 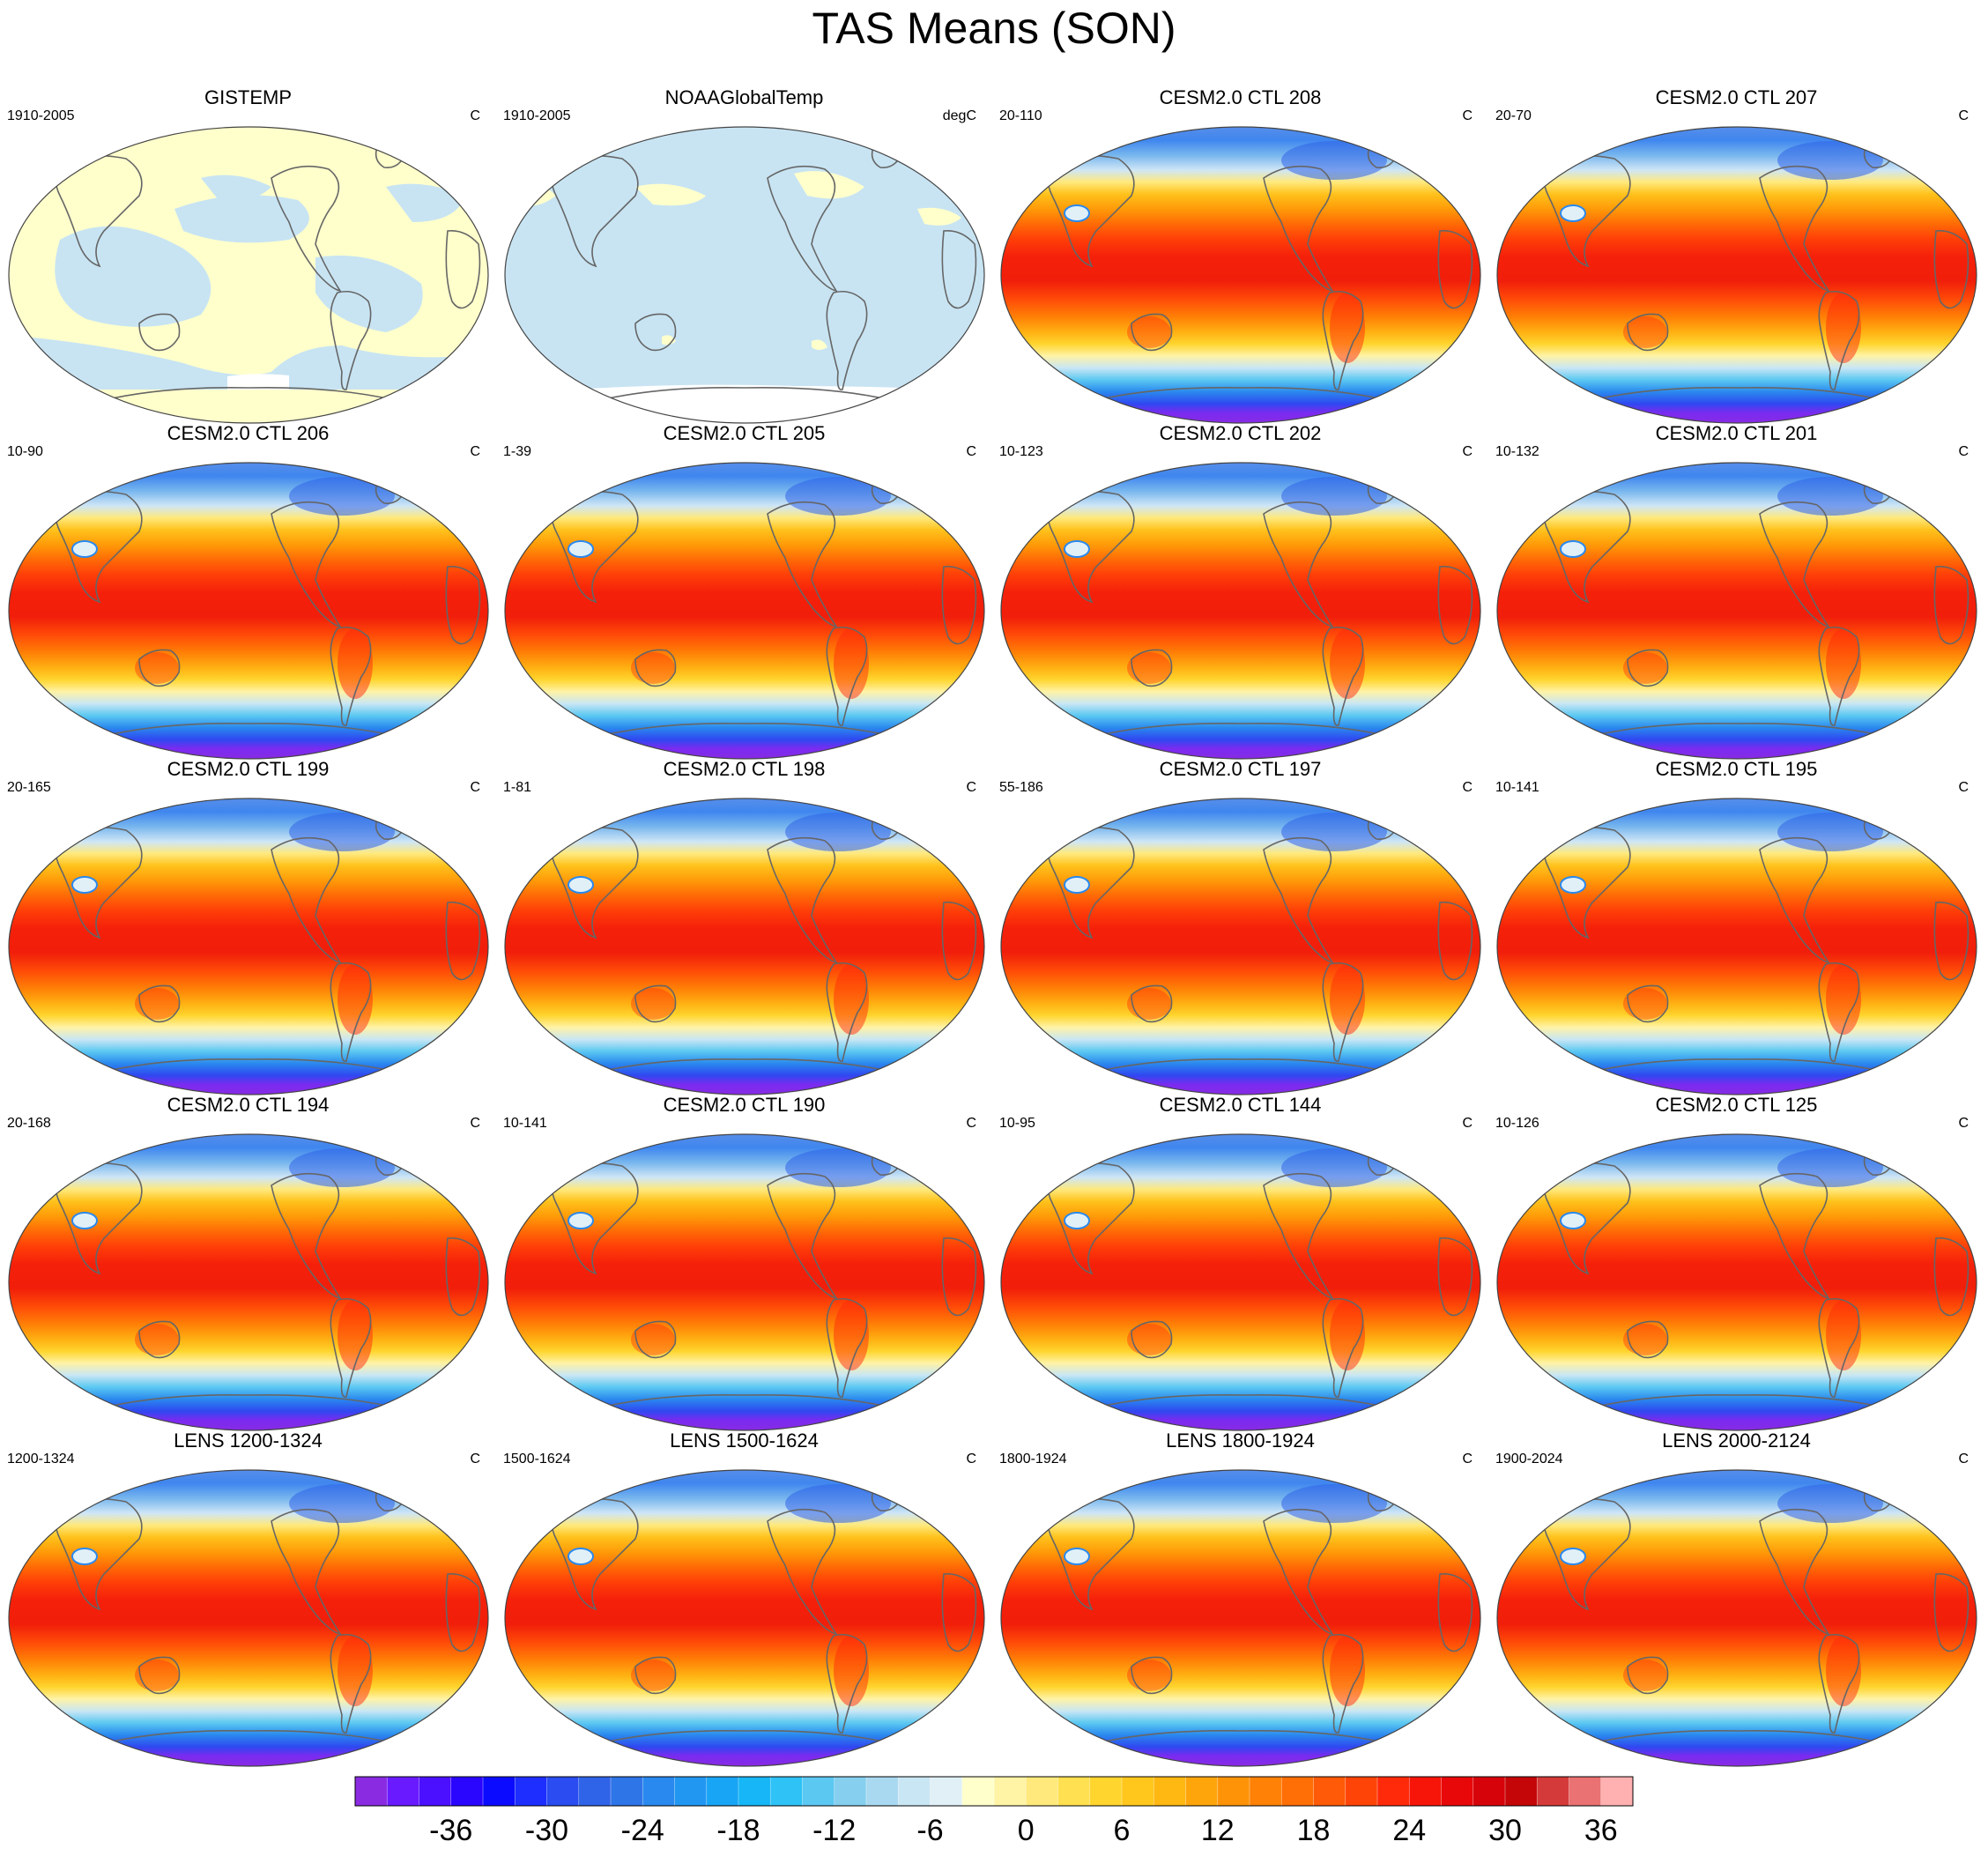 I want to click on panel-period-label: 10-132, so click(x=1517, y=452).